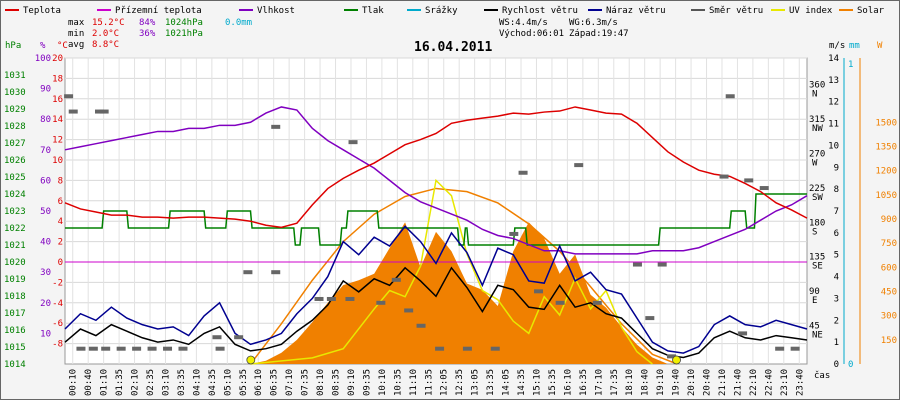 The height and width of the screenshot is (400, 900). I want to click on stat-rain-total: 0.0mm, so click(238, 23).